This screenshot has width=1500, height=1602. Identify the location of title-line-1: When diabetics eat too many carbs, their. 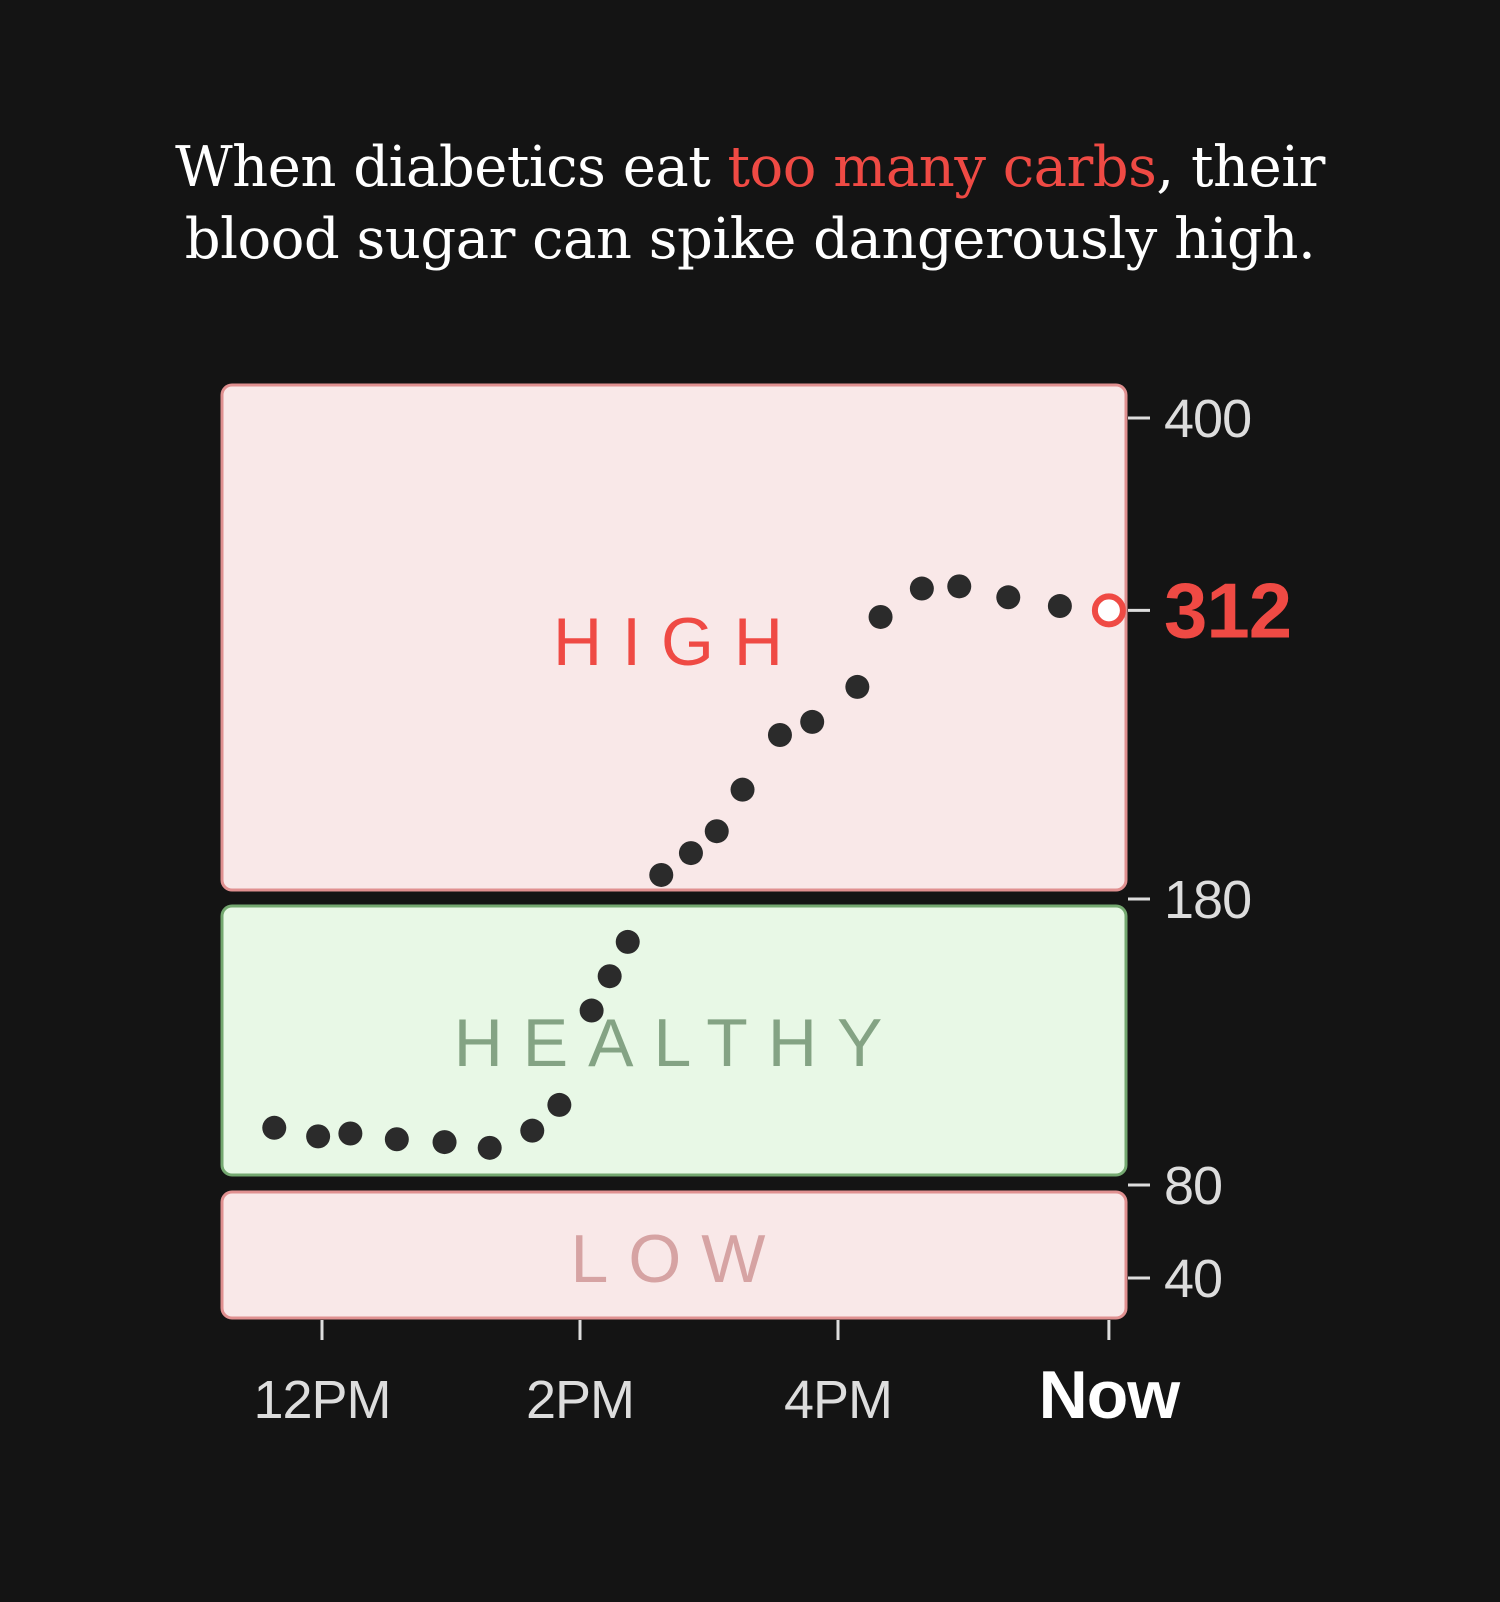
(750, 168).